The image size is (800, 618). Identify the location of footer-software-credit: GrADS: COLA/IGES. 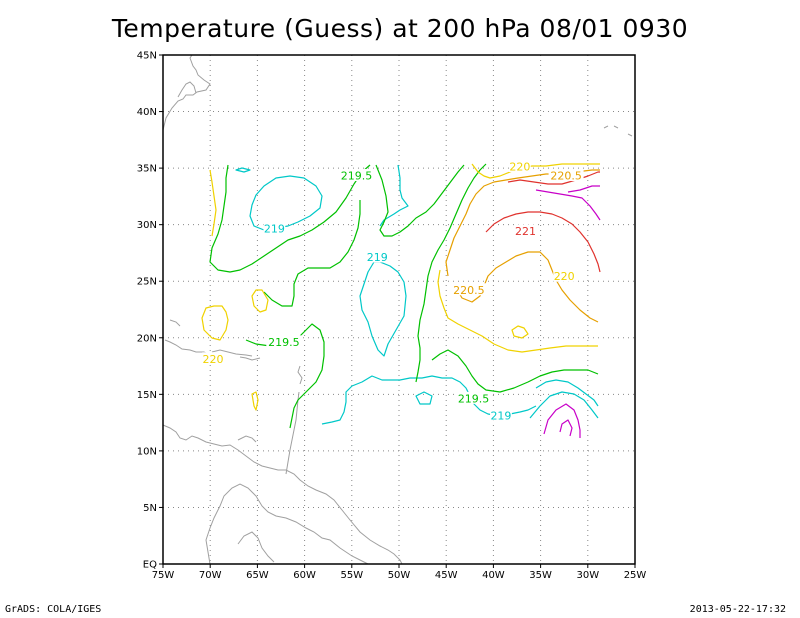
(53, 609).